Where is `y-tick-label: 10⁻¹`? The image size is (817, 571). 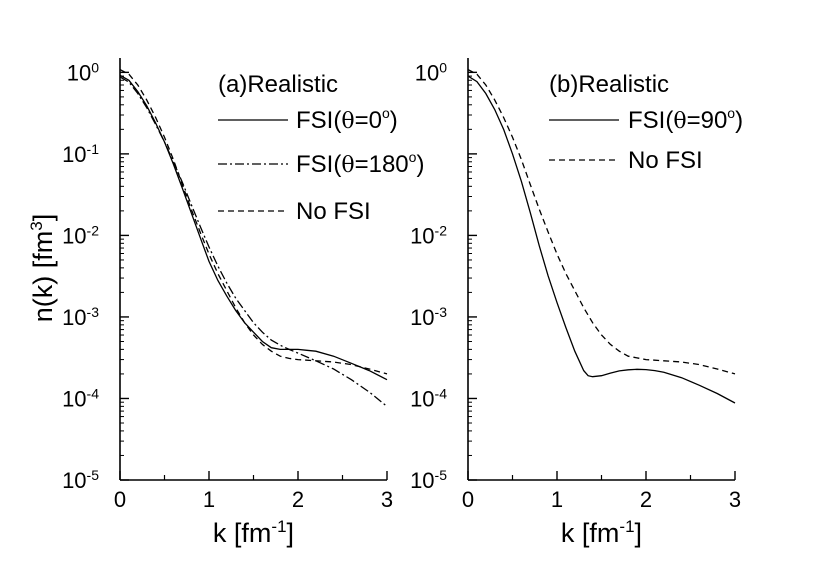
y-tick-label: 10⁻¹ is located at coordinates (80, 154).